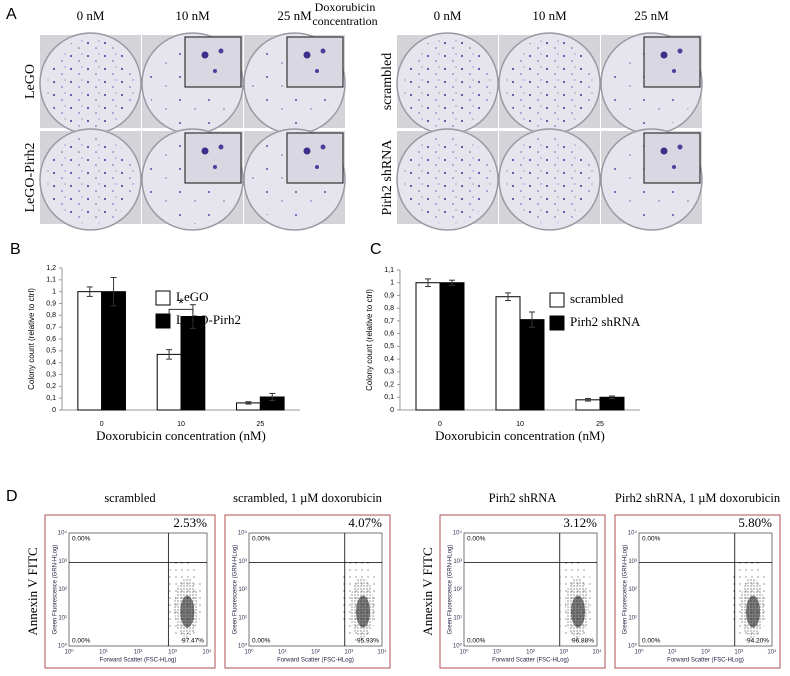 Image resolution: width=790 pixels, height=676 pixels. I want to click on y-tick-label: 0,5, so click(51, 351).